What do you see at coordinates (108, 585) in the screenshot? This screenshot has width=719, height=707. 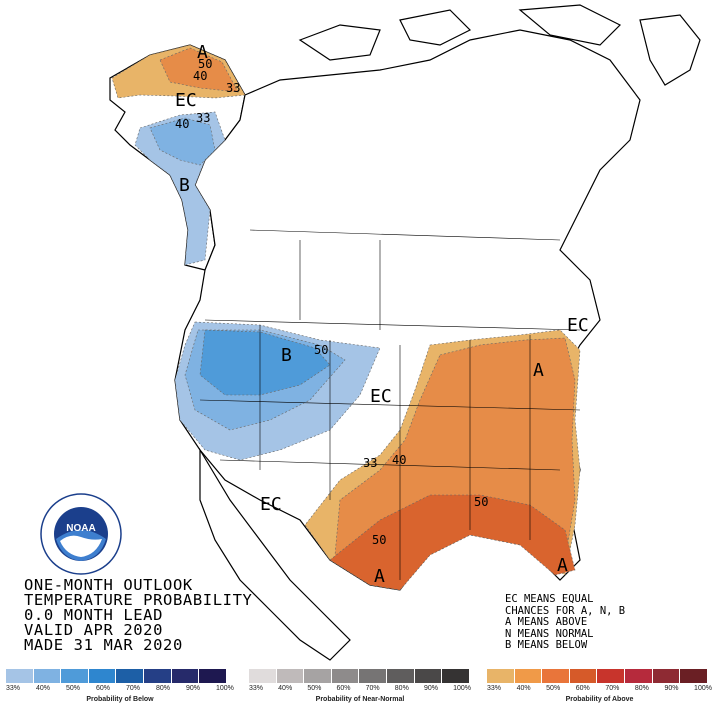 I see `title-line-1: ONE-MONTH OUTLOOK` at bounding box center [108, 585].